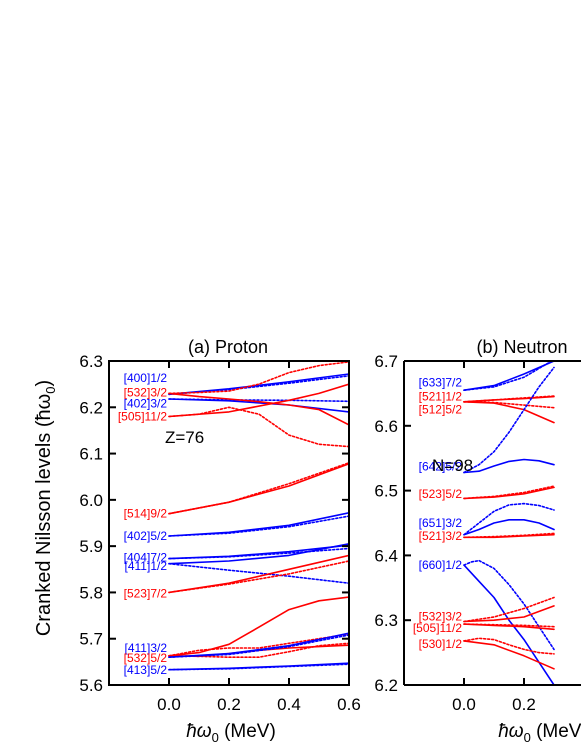 Image resolution: width=581 pixels, height=752 pixels. Describe the element at coordinates (441, 644) in the screenshot. I see `neutron-level-label-10: [530]1/2` at that location.